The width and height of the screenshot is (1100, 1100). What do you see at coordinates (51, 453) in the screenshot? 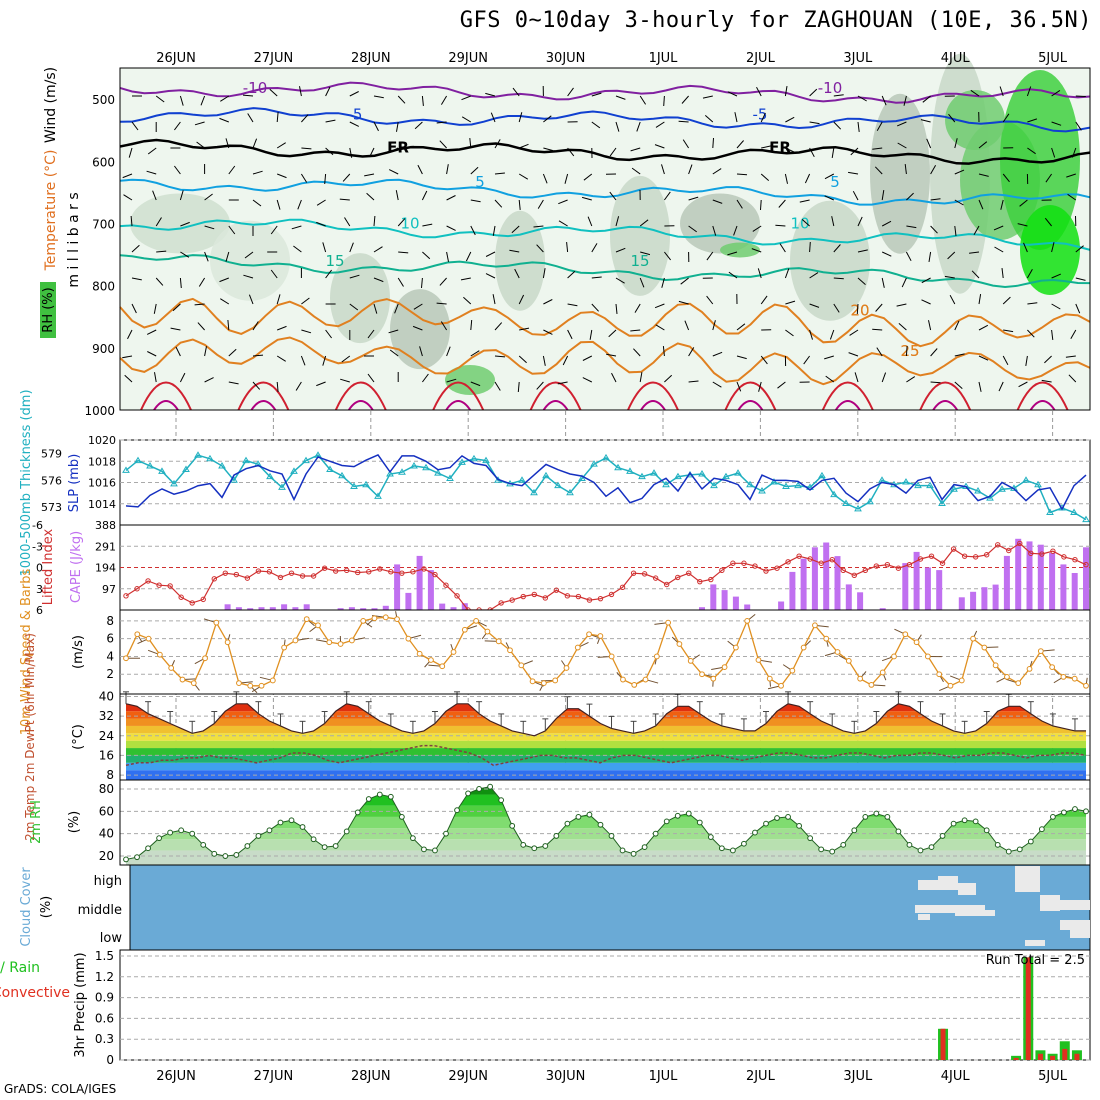
I see `thickness-tick-label: 579` at bounding box center [51, 453].